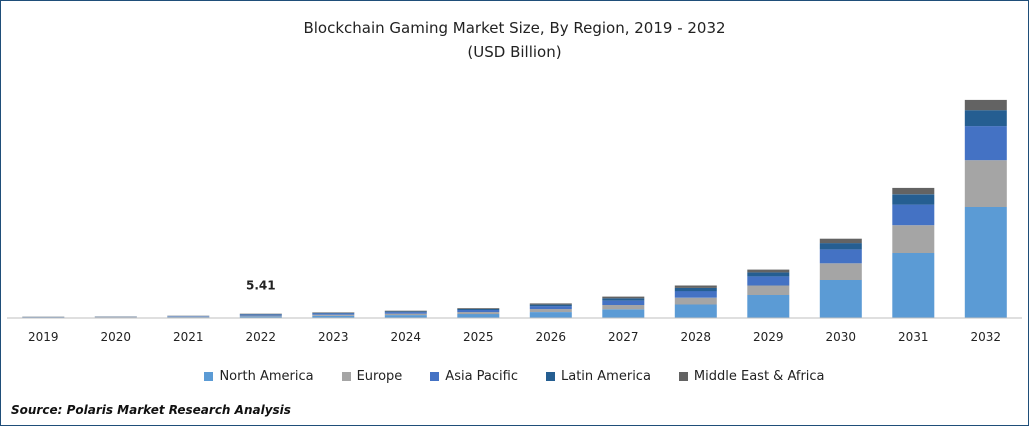 The width and height of the screenshot is (1029, 426). What do you see at coordinates (551, 337) in the screenshot?
I see `x-tick-label: 2026` at bounding box center [551, 337].